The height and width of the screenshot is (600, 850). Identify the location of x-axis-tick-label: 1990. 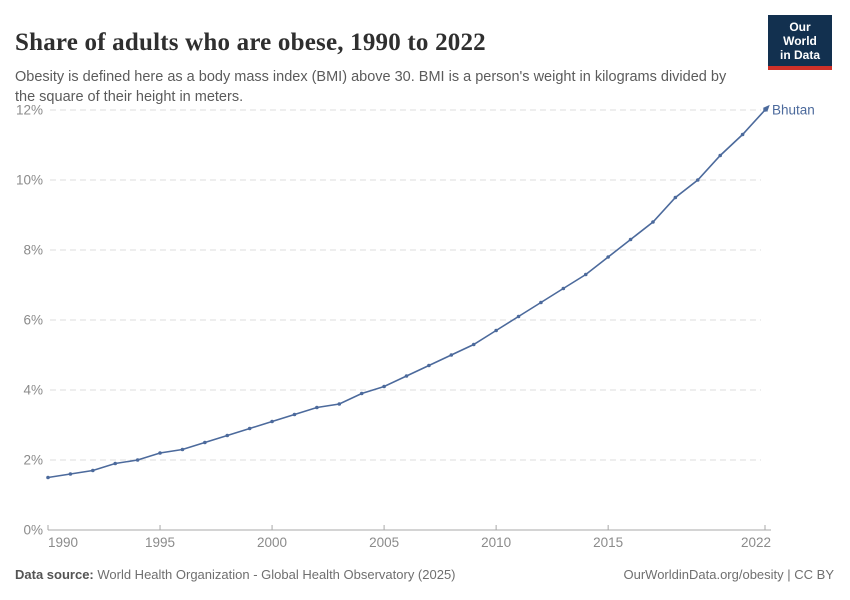
(63, 542).